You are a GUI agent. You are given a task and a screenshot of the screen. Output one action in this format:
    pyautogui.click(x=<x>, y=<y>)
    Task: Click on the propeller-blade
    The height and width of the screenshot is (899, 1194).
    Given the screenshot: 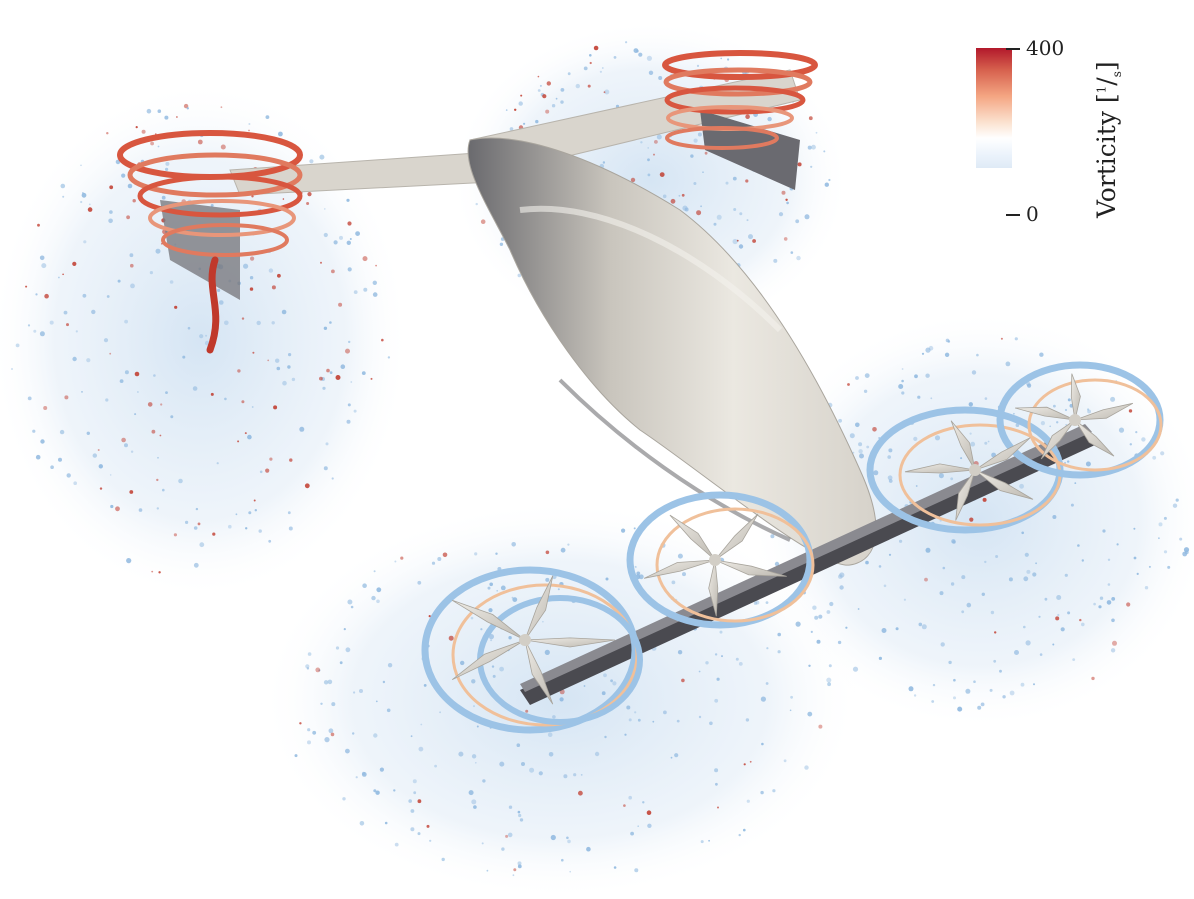 What is the action you would take?
    pyautogui.click(x=488, y=660)
    